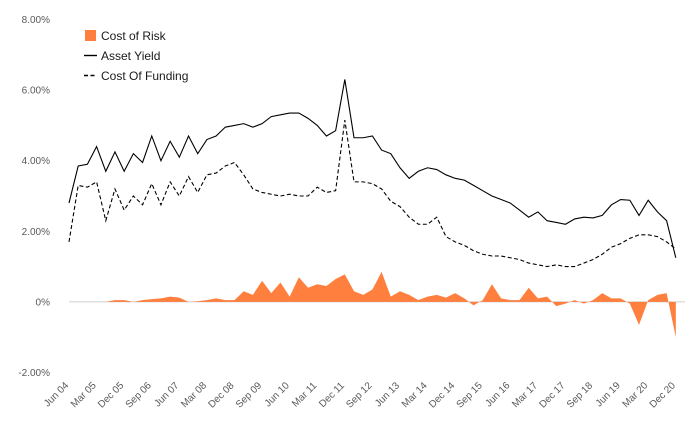 Image resolution: width=700 pixels, height=433 pixels. I want to click on x-tick-label: Sep 15, so click(470, 395).